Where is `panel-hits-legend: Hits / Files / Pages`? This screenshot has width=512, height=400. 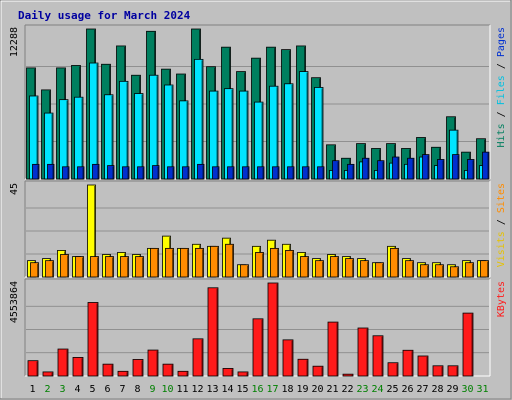 panel-hits-legend: Hits / Files / Pages is located at coordinates (501, 87).